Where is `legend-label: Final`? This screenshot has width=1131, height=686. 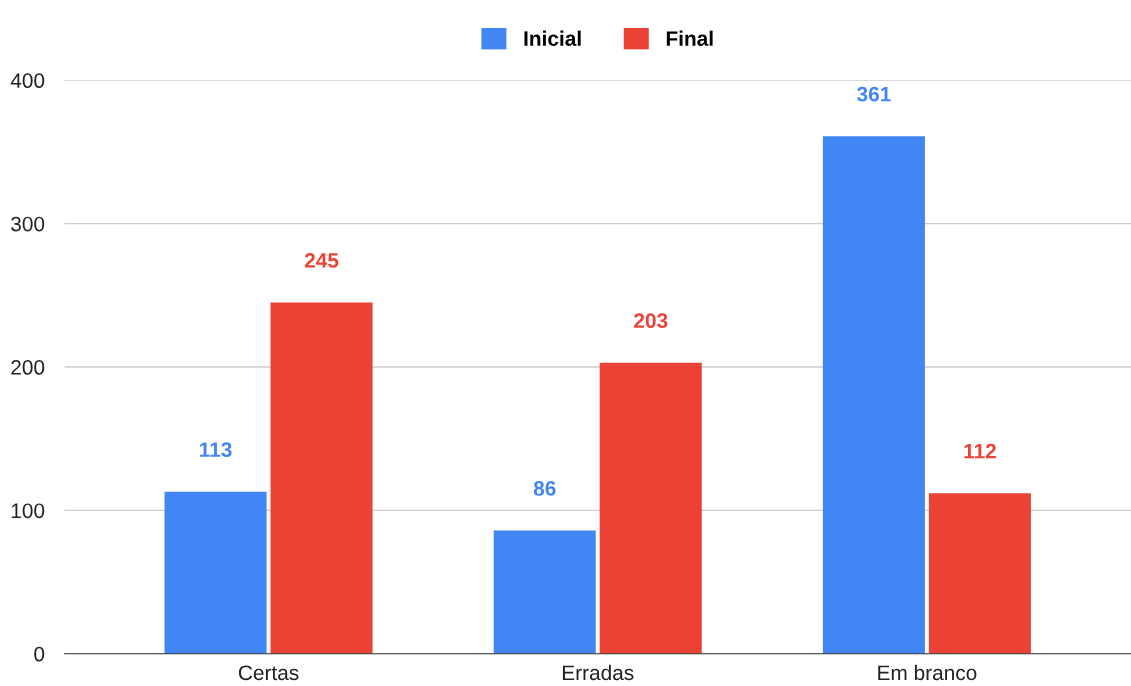
legend-label: Final is located at coordinates (689, 38).